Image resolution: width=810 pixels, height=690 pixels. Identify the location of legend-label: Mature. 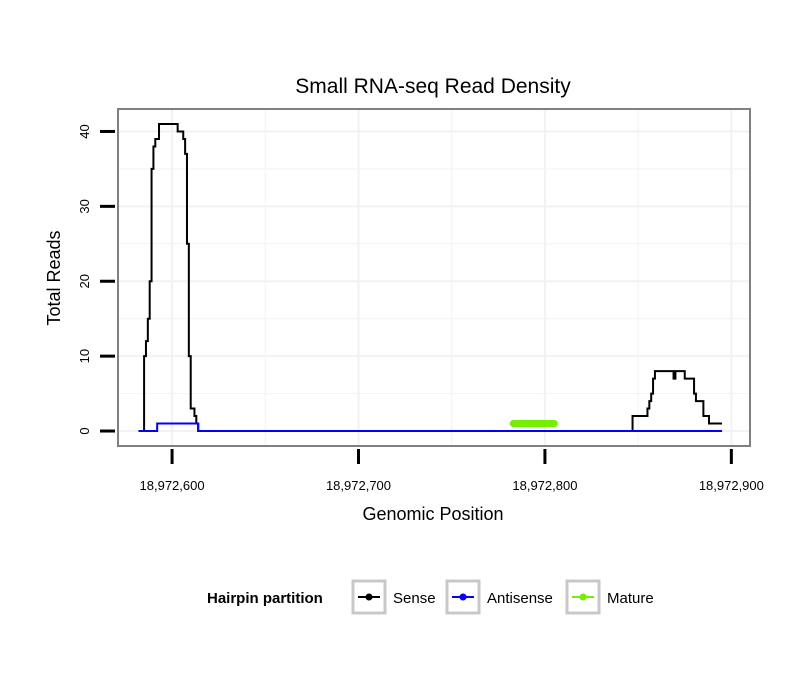
(630, 598).